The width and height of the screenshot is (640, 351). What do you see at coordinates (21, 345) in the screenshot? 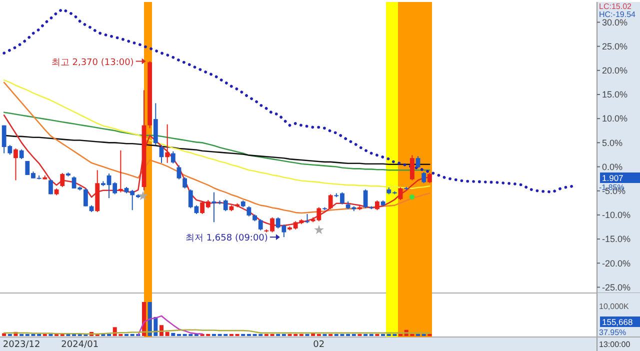
I see `x-tick-label: 2023/12` at bounding box center [21, 345].